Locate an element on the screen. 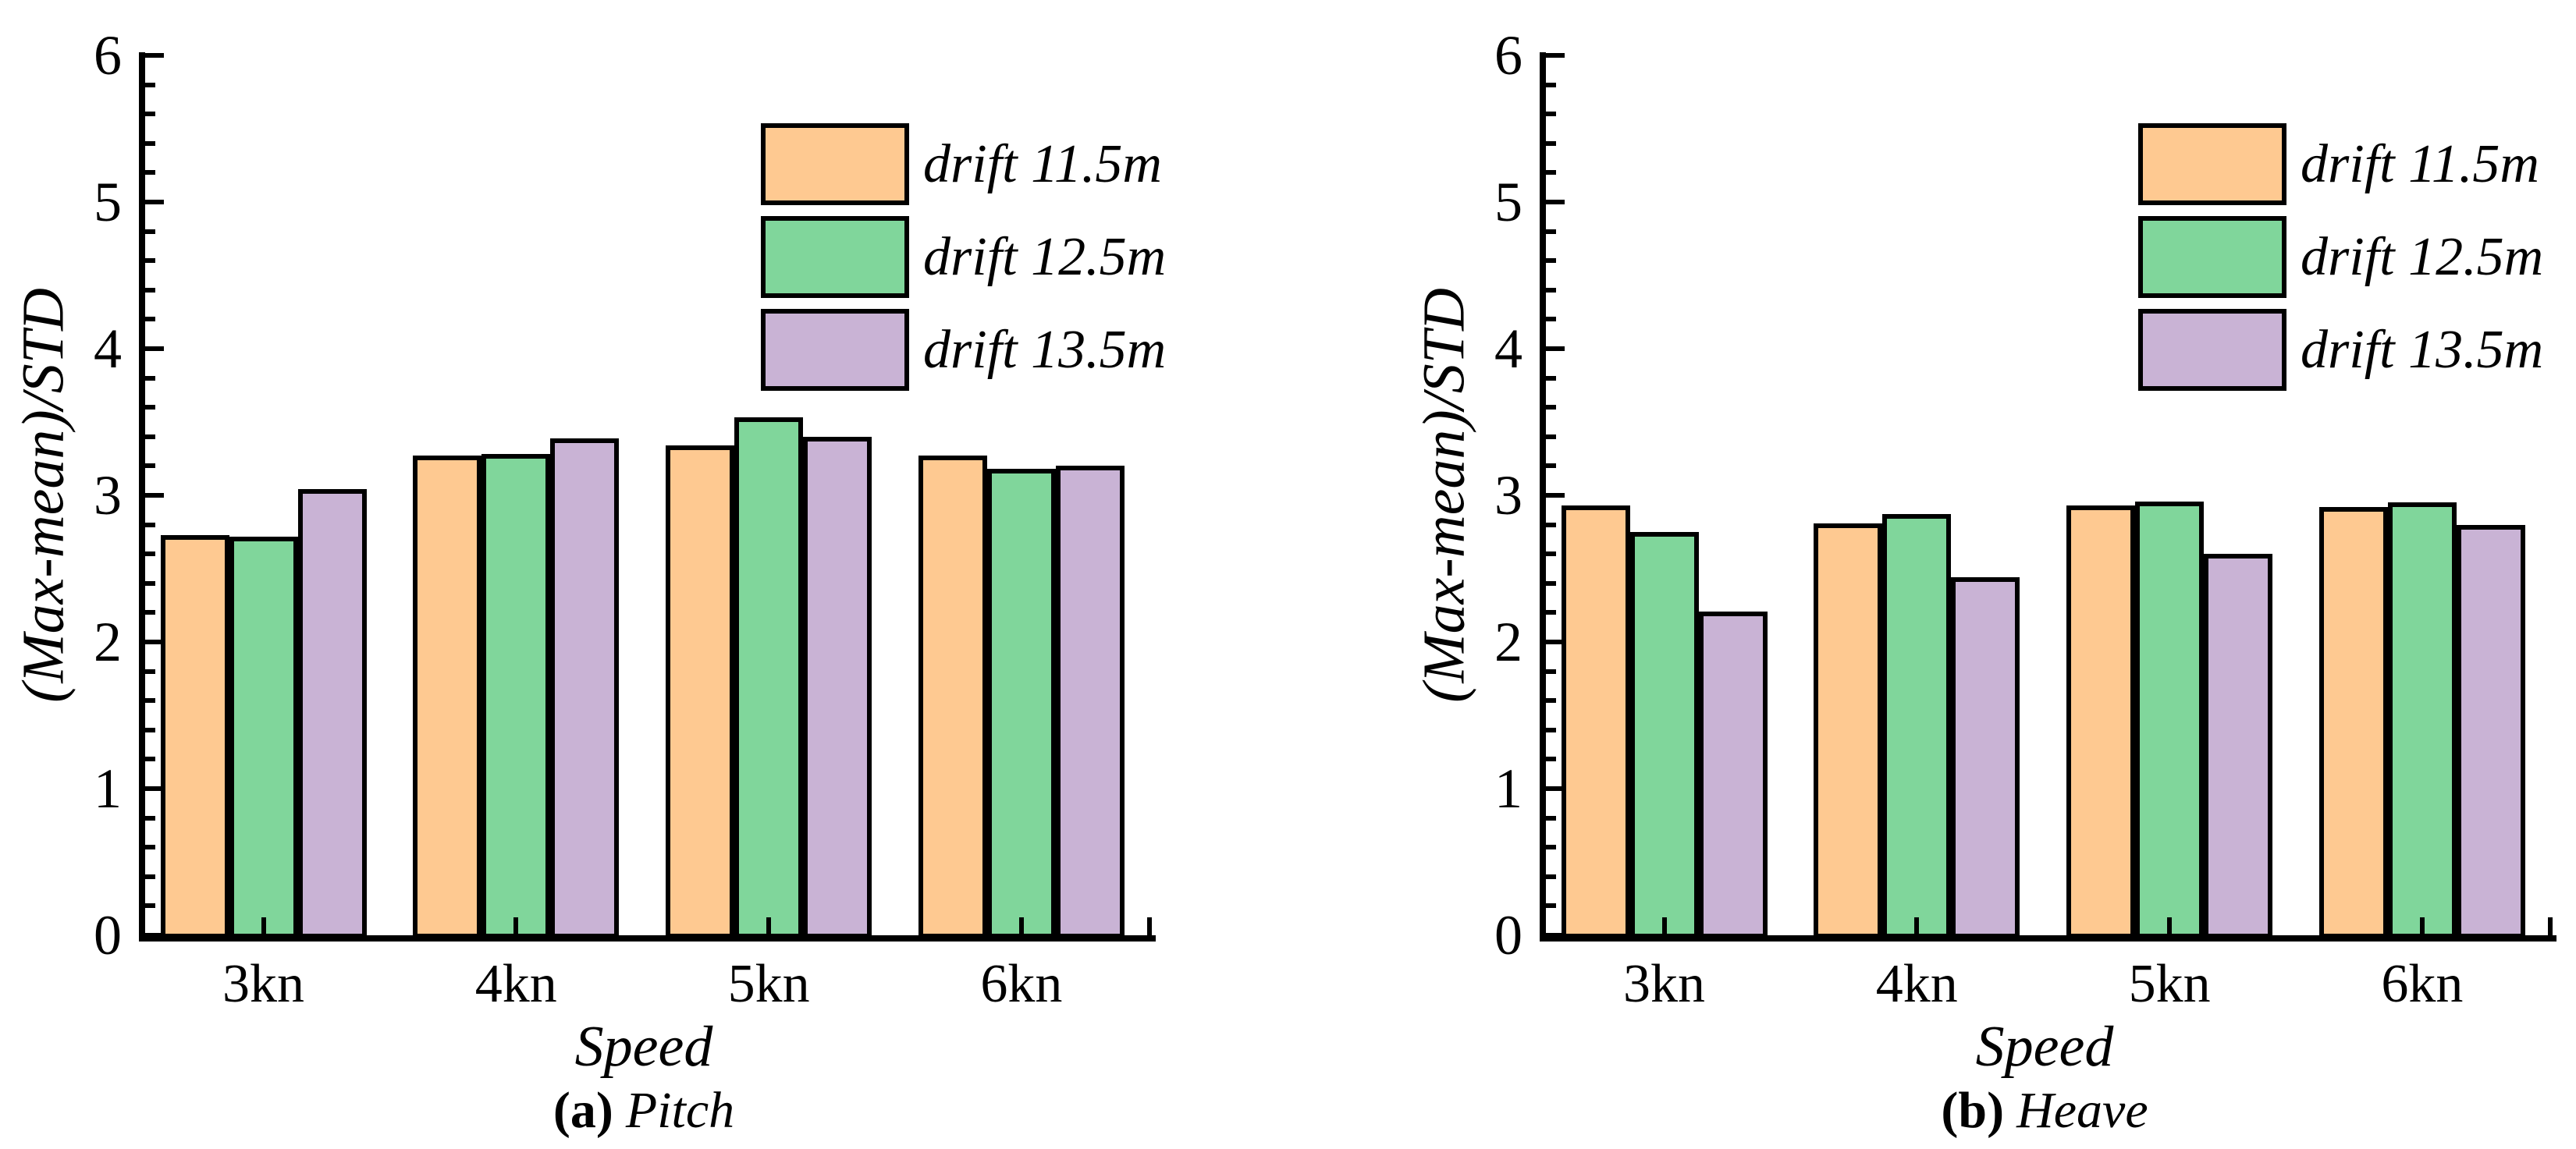  x-category-label: 3kn is located at coordinates (263, 984).